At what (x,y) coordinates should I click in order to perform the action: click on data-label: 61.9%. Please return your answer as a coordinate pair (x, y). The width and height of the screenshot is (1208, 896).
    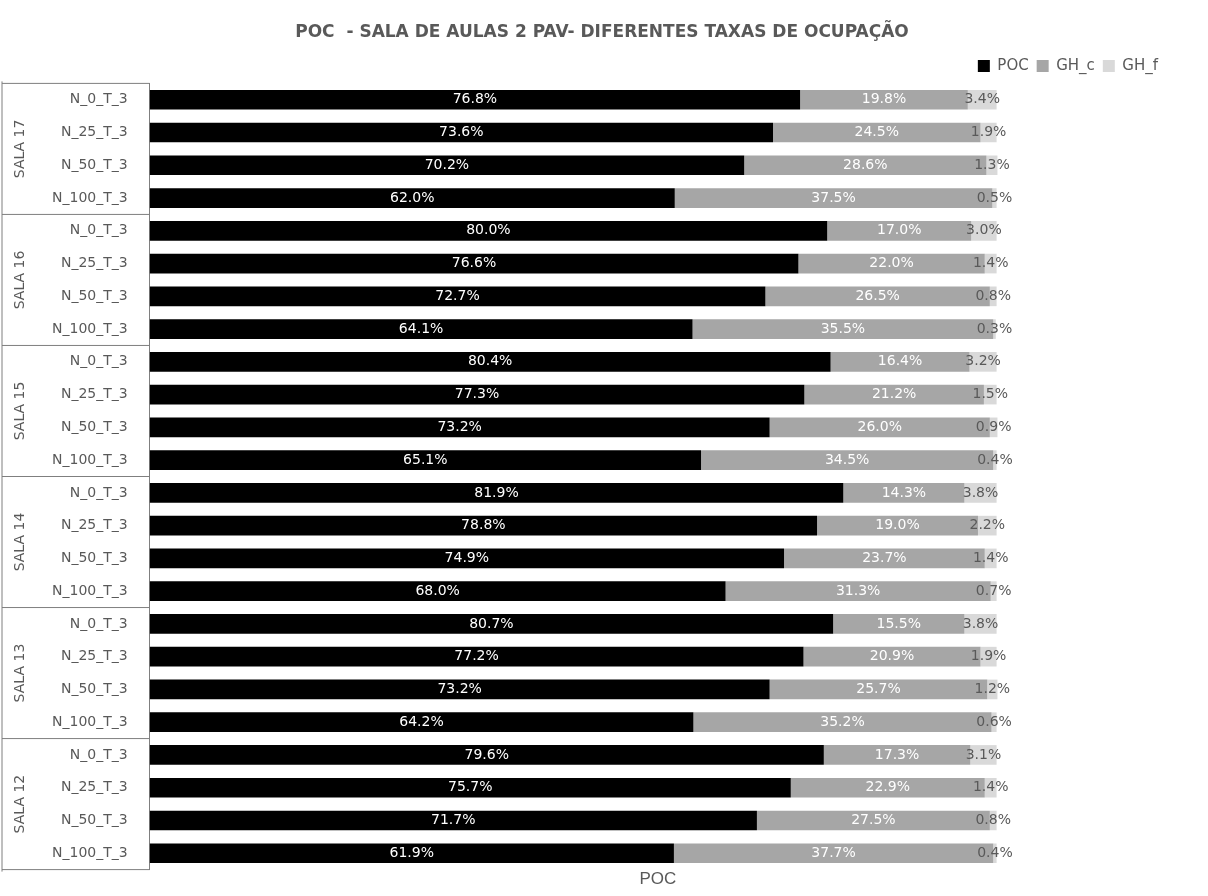
    Looking at the image, I should click on (412, 851).